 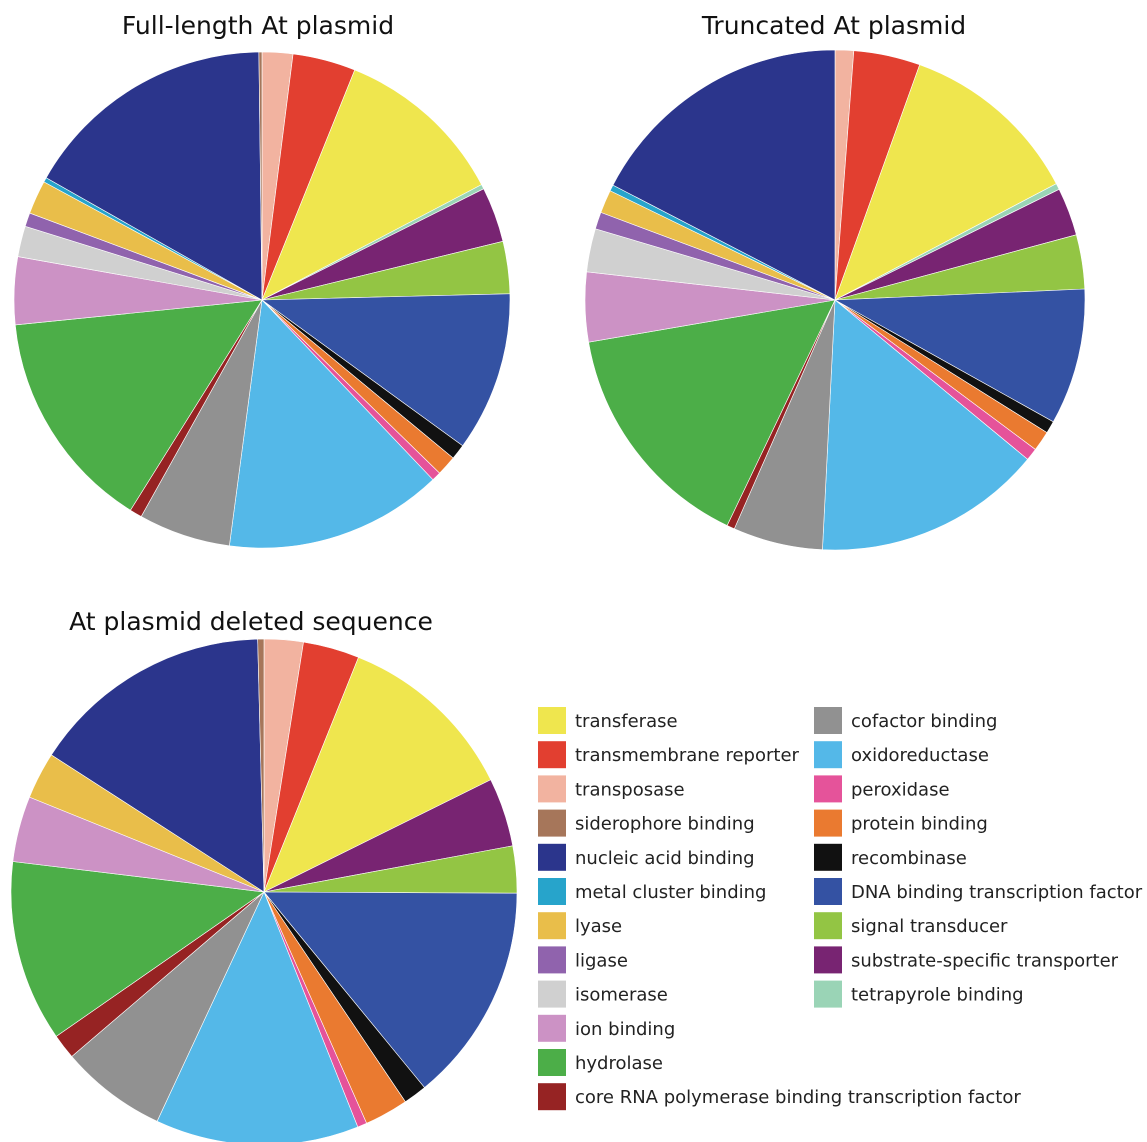 What do you see at coordinates (985, 960) in the screenshot?
I see `legend-label-substrate-specific-transporter: substrate-specific transporter` at bounding box center [985, 960].